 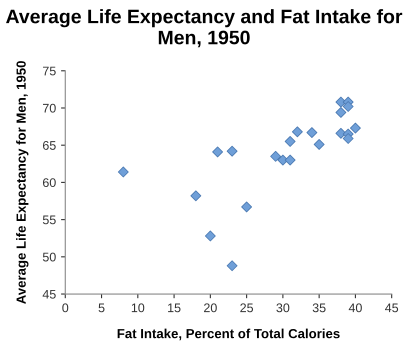 What do you see at coordinates (49, 183) in the screenshot?
I see `y-tick-label: 60` at bounding box center [49, 183].